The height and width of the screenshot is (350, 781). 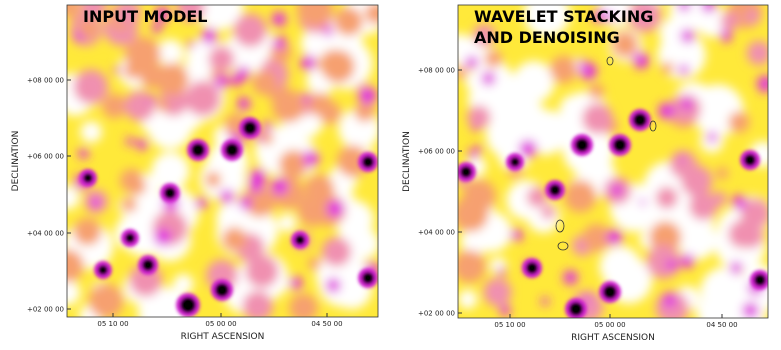 What do you see at coordinates (436, 233) in the screenshot?
I see `y-tick-label: +04 00 00` at bounding box center [436, 233].